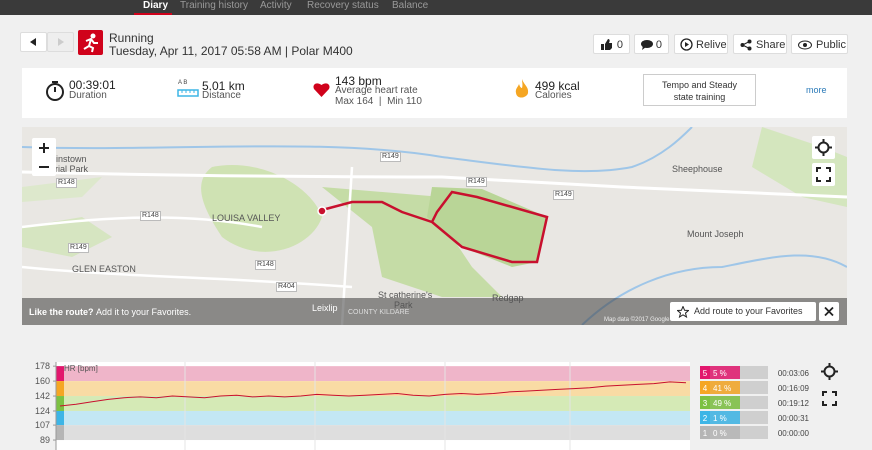 The image size is (872, 450). Describe the element at coordinates (286, 287) in the screenshot. I see `road-label: R404` at that location.